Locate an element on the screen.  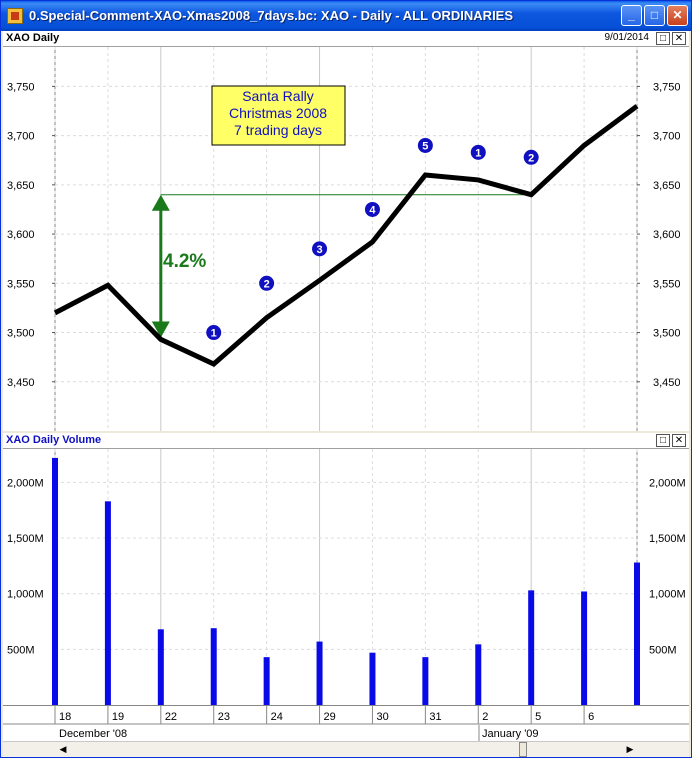
close-button: ✕ is located at coordinates (677, 15).